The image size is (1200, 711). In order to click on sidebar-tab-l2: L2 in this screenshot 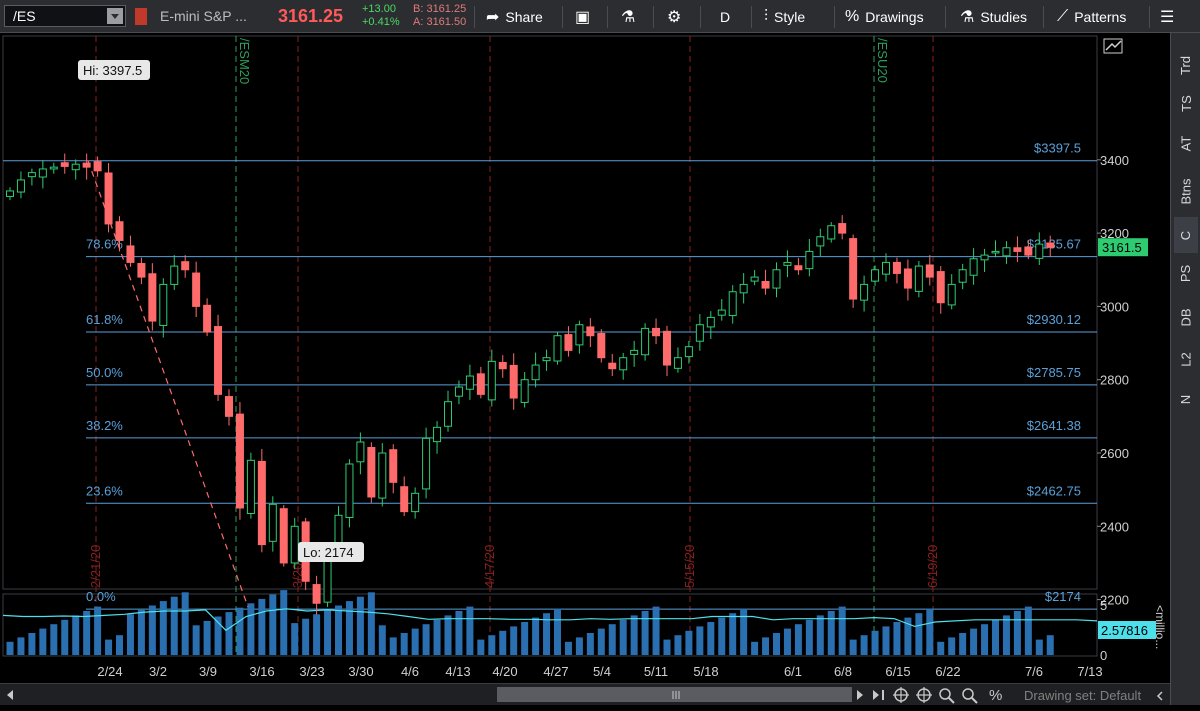, I will do `click(1186, 359)`.